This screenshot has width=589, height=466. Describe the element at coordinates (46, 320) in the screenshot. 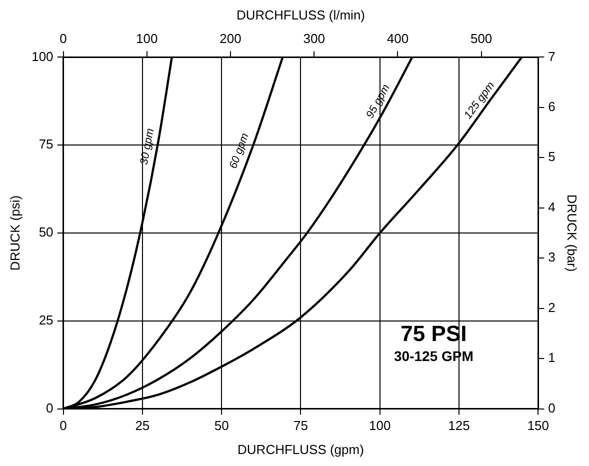

I see `y-tick-label: 25` at that location.